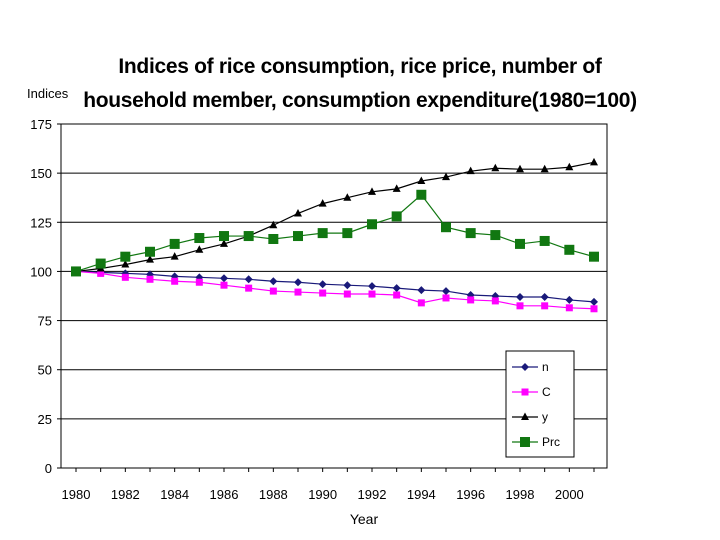 The height and width of the screenshot is (540, 720). I want to click on x-tick-label: 1986, so click(224, 494).